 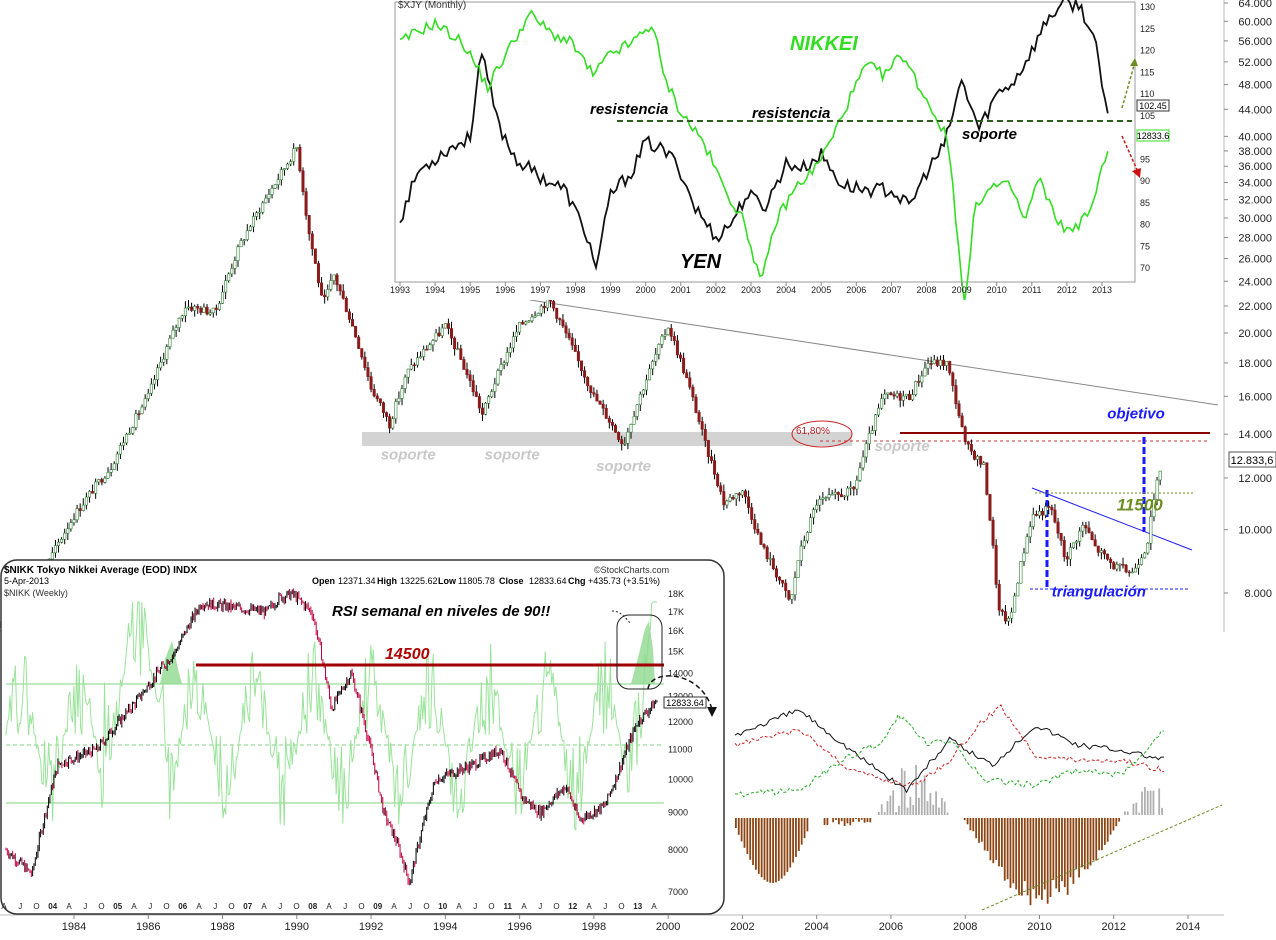 I want to click on label-resistencia-1: resistencia, so click(x=629, y=109).